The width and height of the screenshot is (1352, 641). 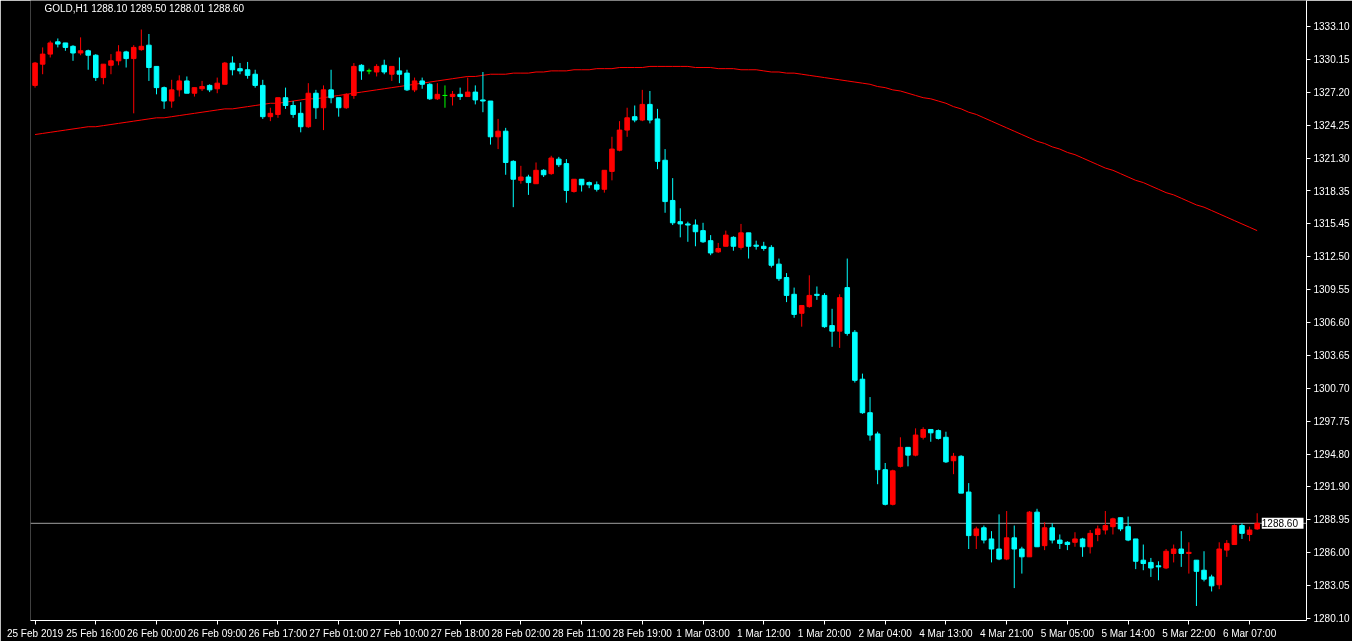 What do you see at coordinates (1128, 633) in the screenshot?
I see `x-tick-label: 5 Mar 14:00` at bounding box center [1128, 633].